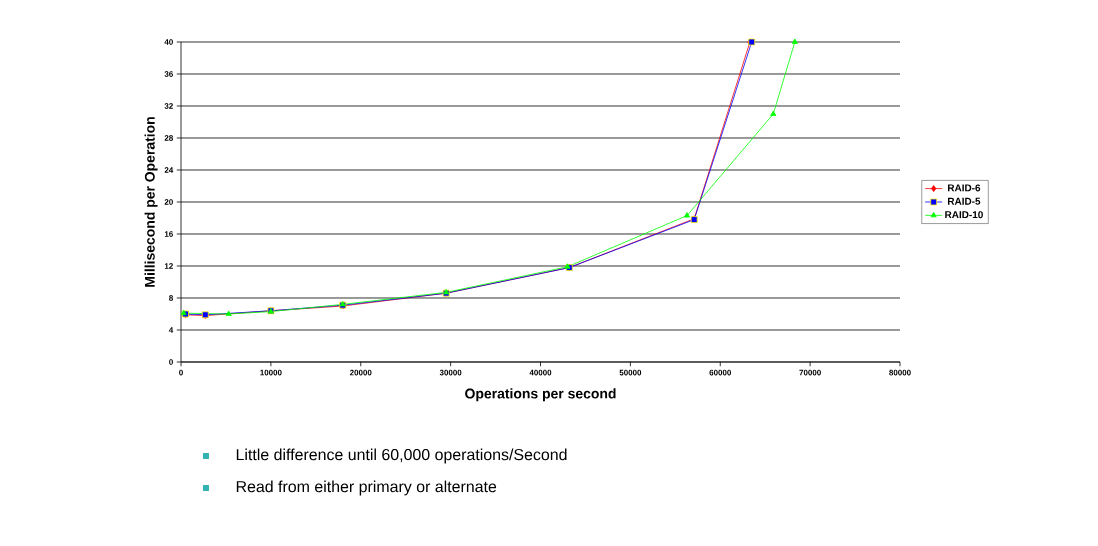  Describe the element at coordinates (151, 202) in the screenshot. I see `y-axis-title: Millisecond per Operation` at that location.